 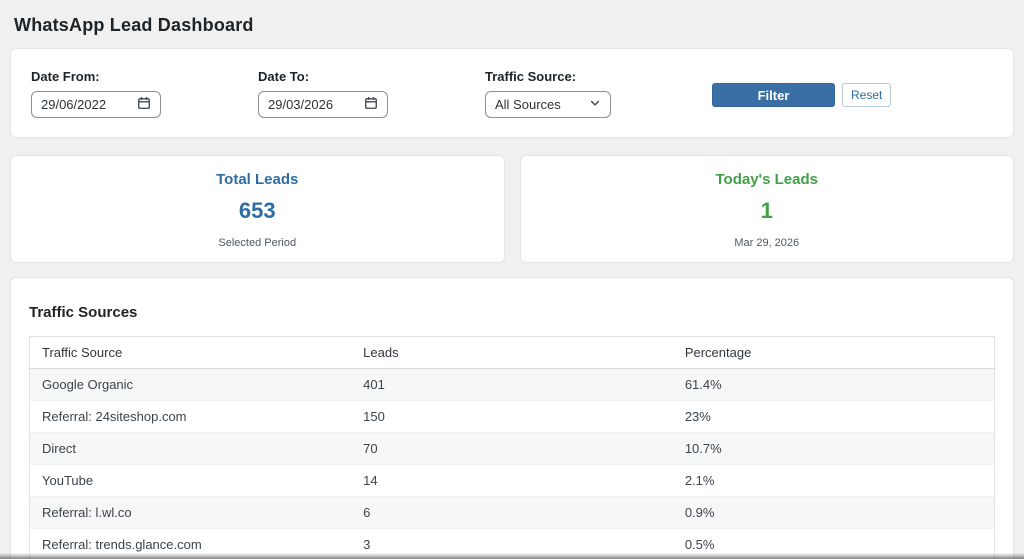 What do you see at coordinates (190, 384) in the screenshot?
I see `cell-source: Google Organic` at bounding box center [190, 384].